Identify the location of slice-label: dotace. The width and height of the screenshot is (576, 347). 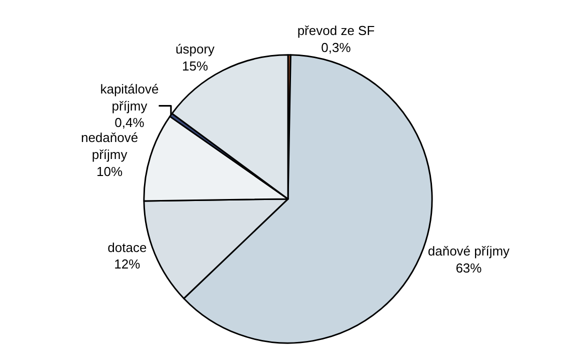
(127, 247).